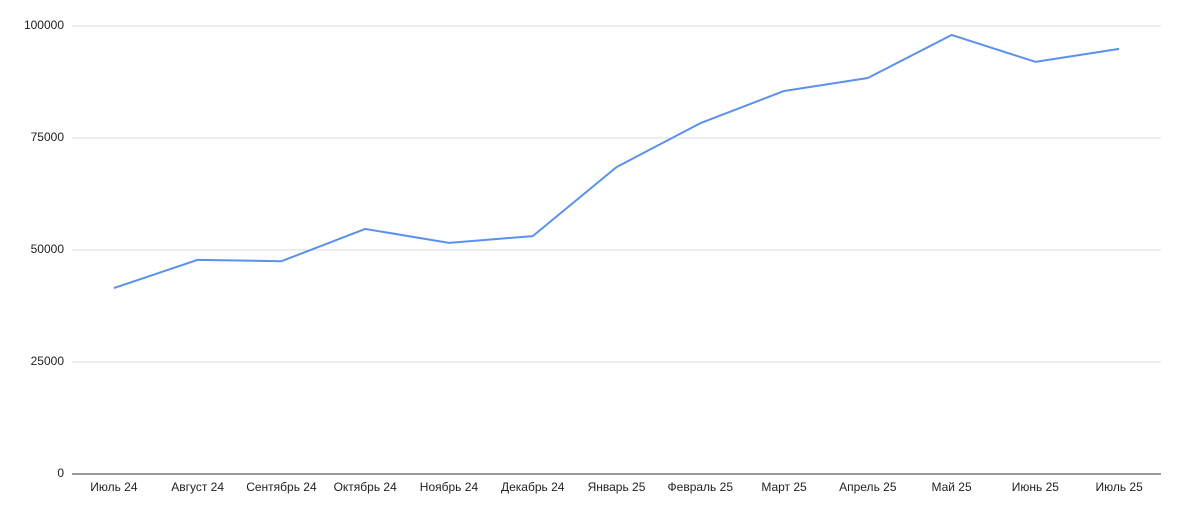  I want to click on x-tick-label: Июль 24, so click(114, 487).